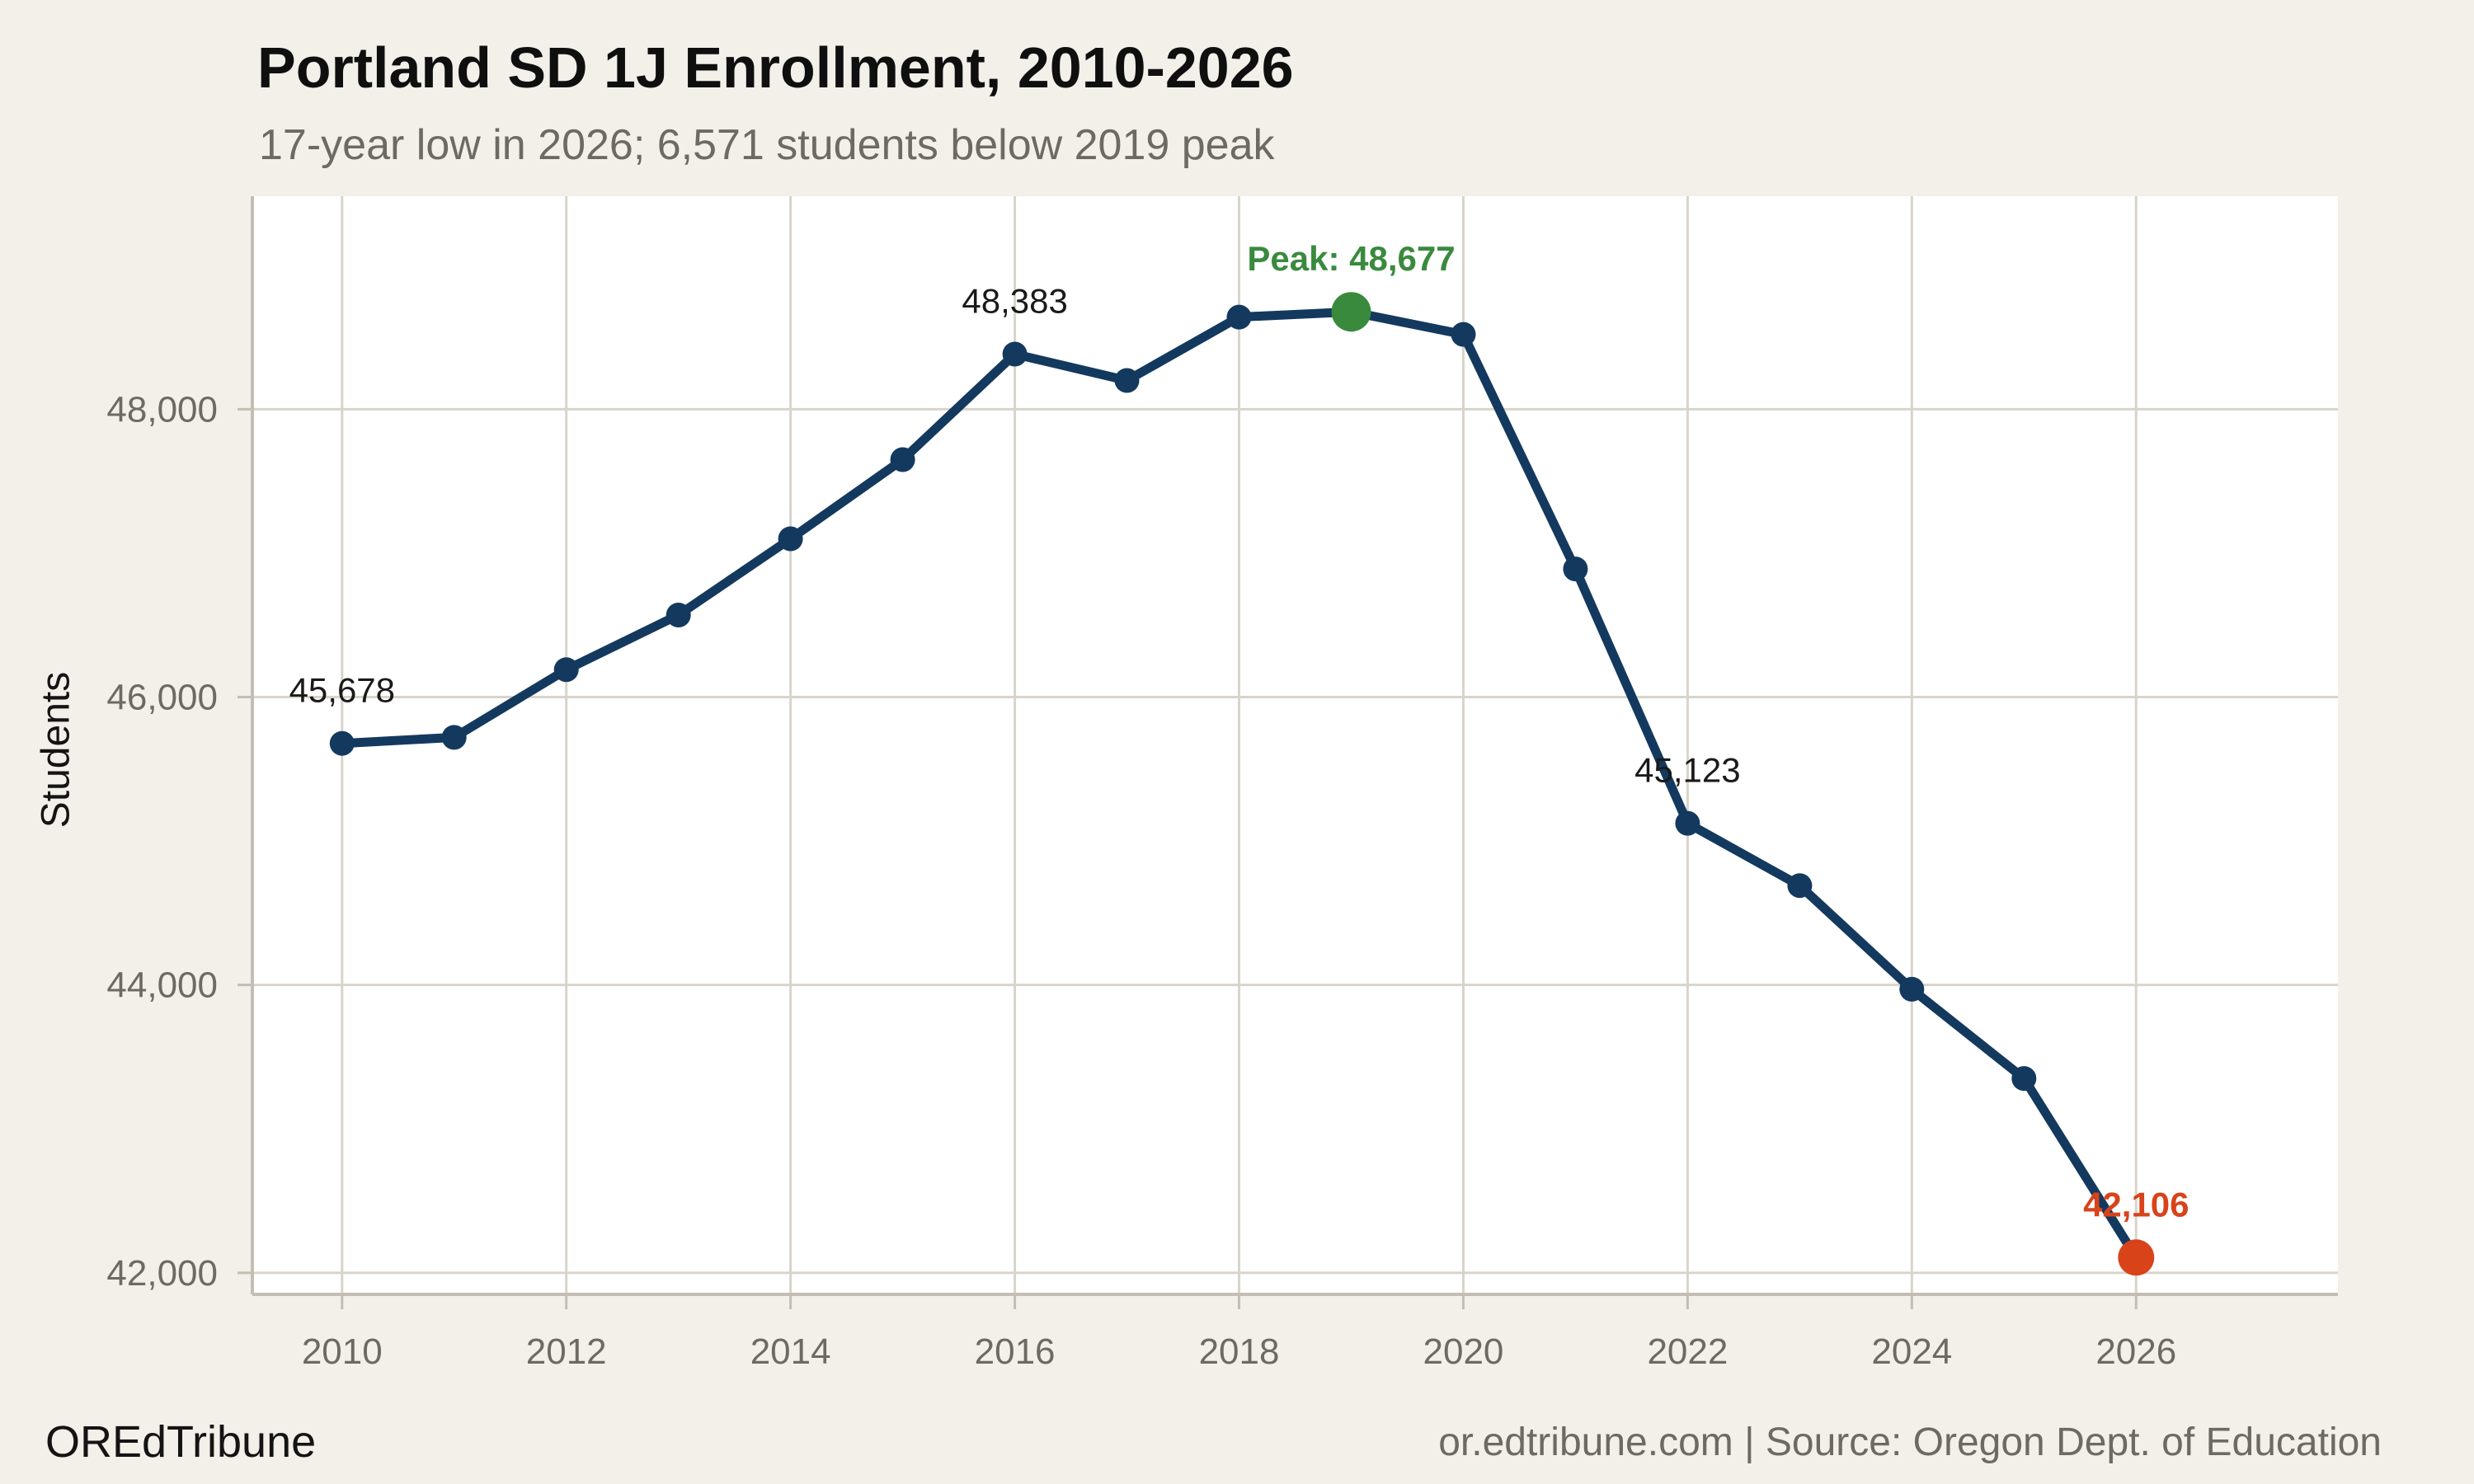 This screenshot has width=2474, height=1484. Describe the element at coordinates (2024, 1079) in the screenshot. I see `data-point-2025` at that location.